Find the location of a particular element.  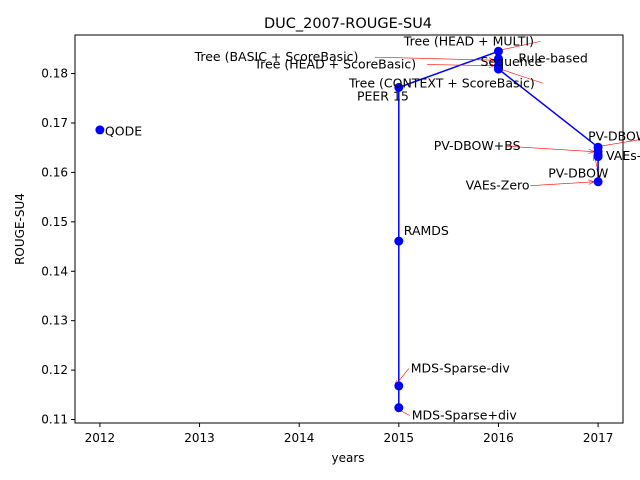

point-label: PV-DBOW+SS is located at coordinates (614, 135).